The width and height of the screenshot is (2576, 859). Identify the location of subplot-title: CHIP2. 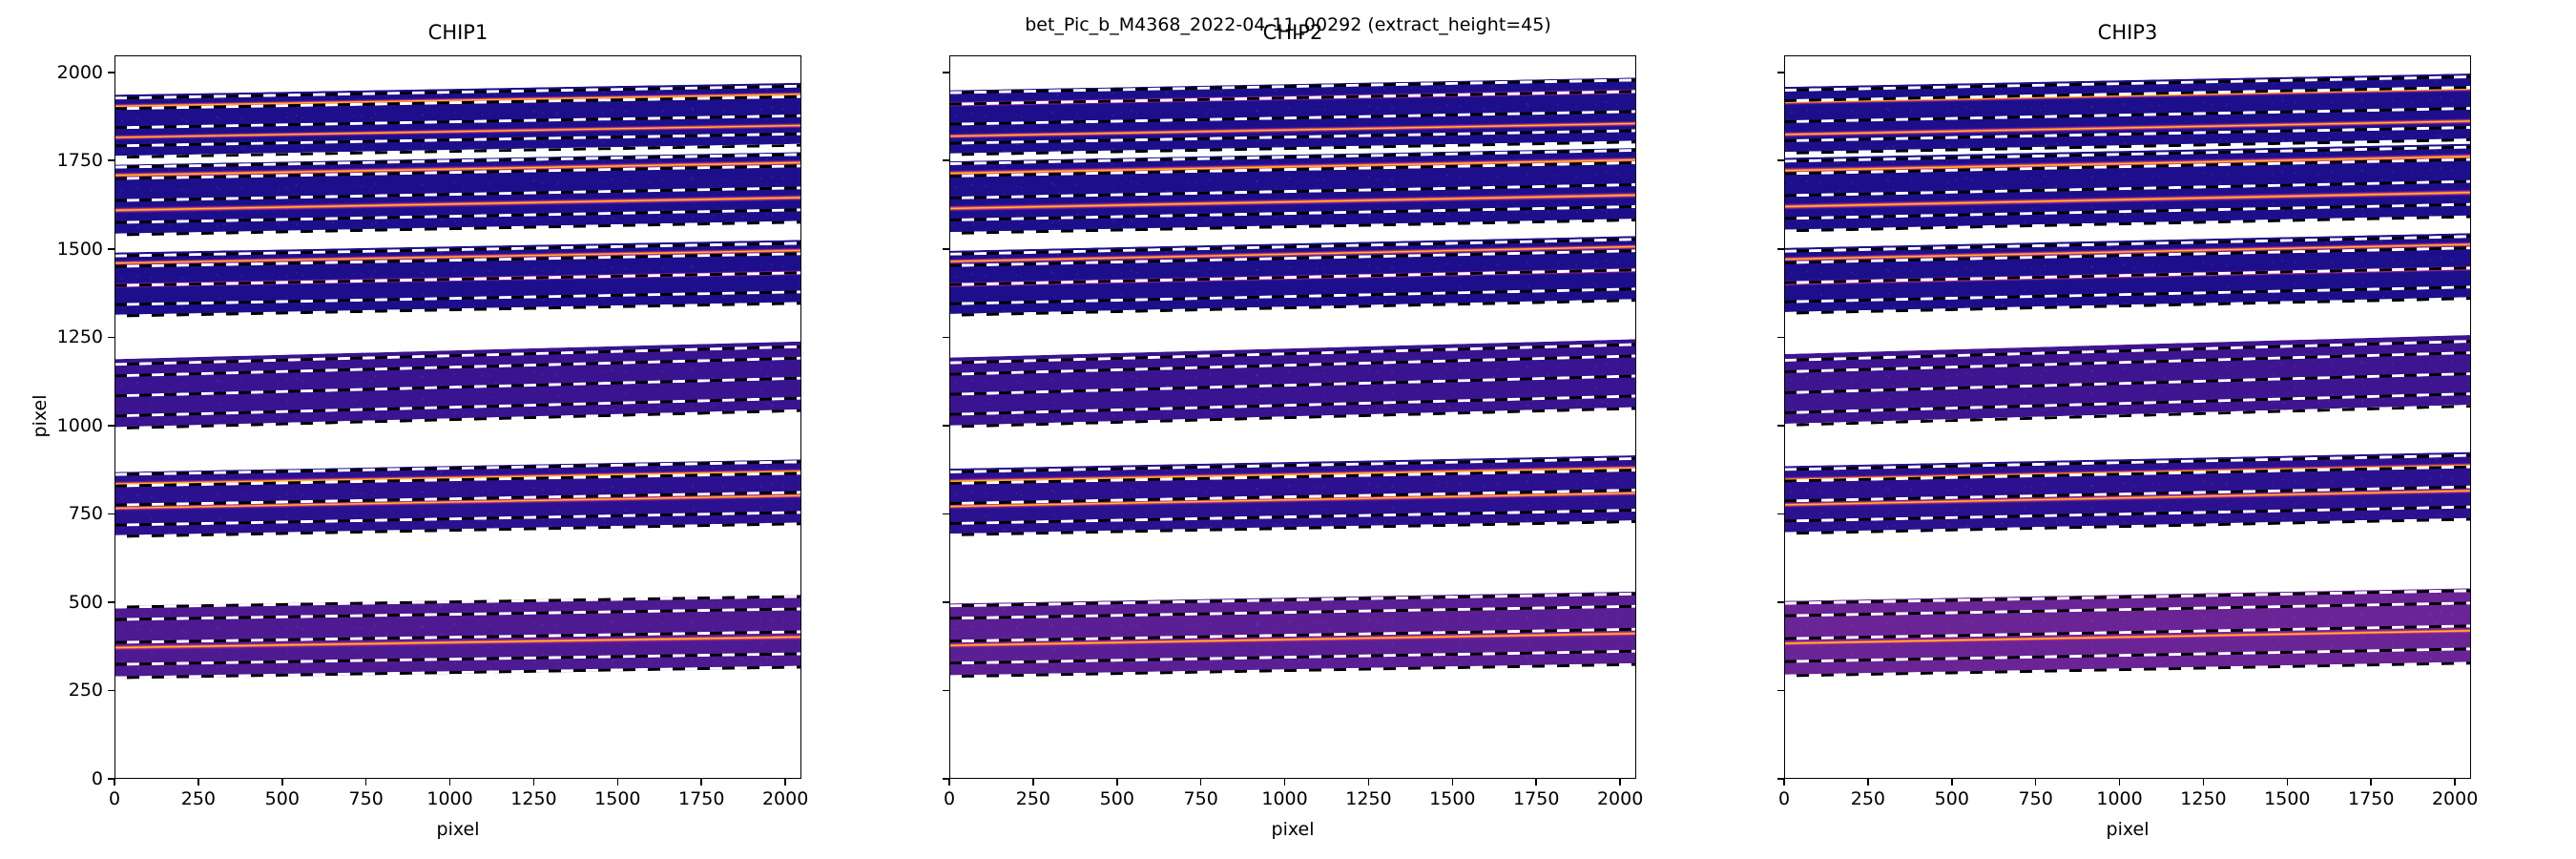
(1292, 32).